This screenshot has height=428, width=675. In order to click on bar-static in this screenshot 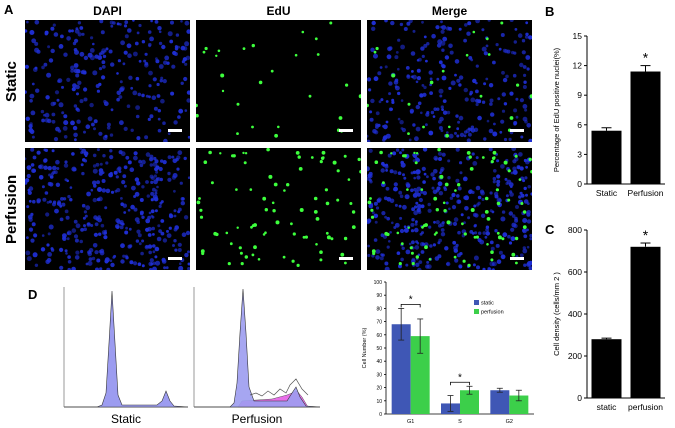, I will do `click(500, 402)`.